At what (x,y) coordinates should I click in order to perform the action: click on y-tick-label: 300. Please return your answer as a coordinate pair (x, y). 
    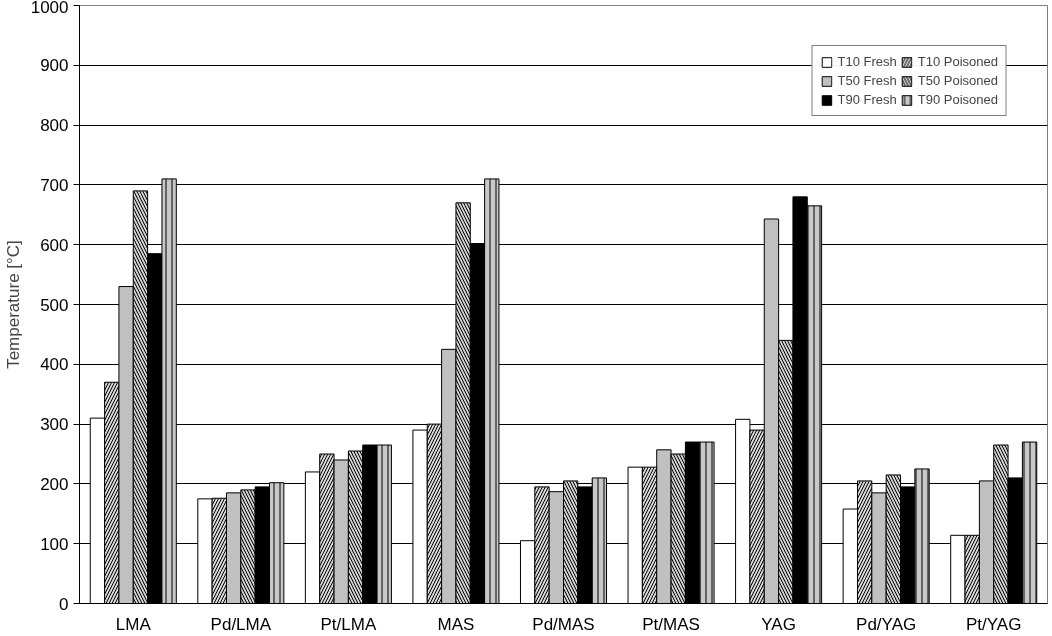
    Looking at the image, I should click on (54, 425).